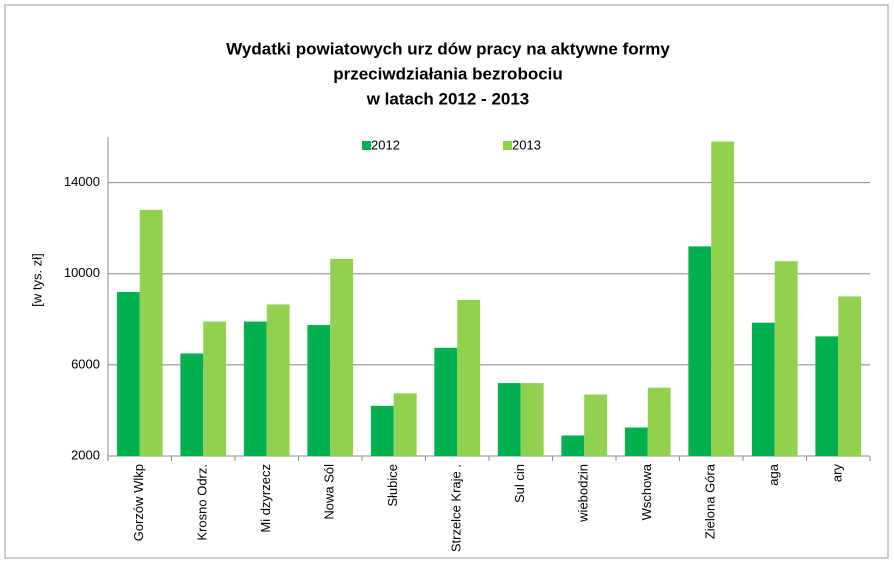 The image size is (894, 564). I want to click on x-tick-label: Gorzów Wlkp, so click(138, 502).